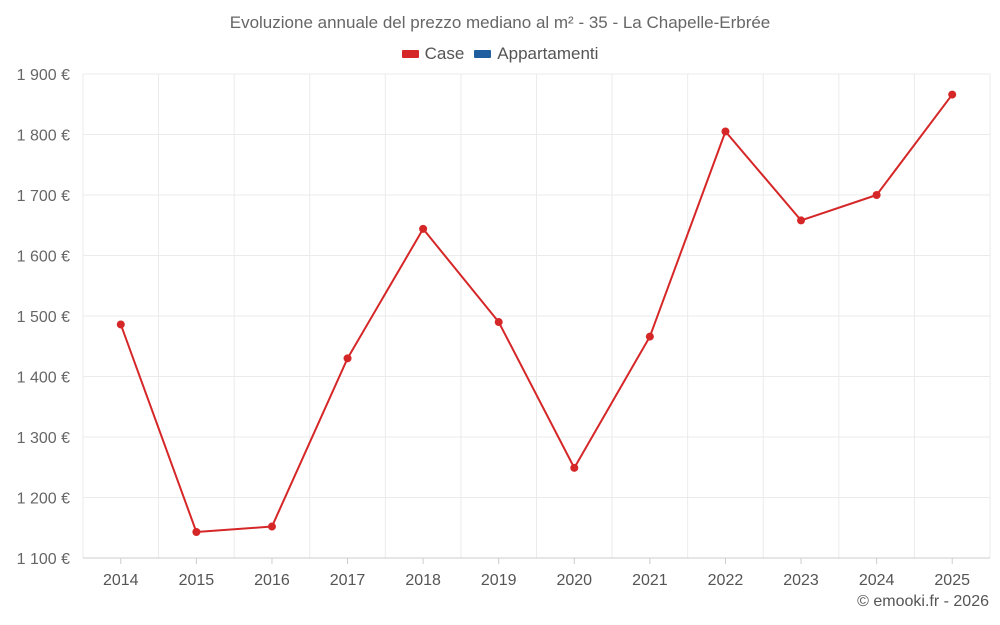 Image resolution: width=1000 pixels, height=625 pixels. What do you see at coordinates (725, 131) in the screenshot?
I see `data-point: 2022: 1805` at bounding box center [725, 131].